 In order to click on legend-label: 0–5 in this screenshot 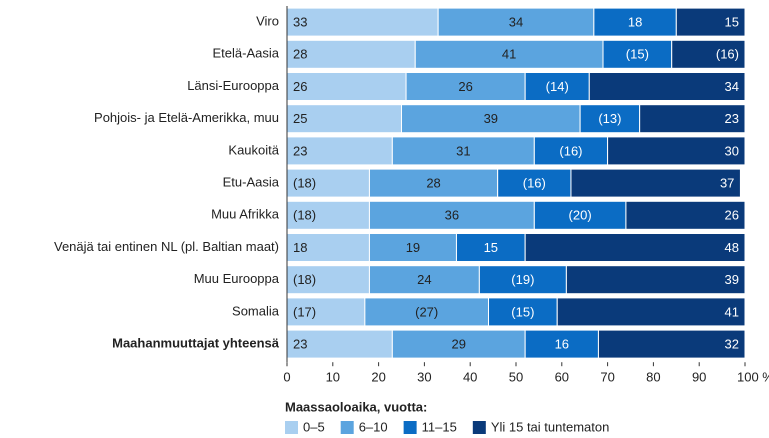, I will do `click(314, 426)`.